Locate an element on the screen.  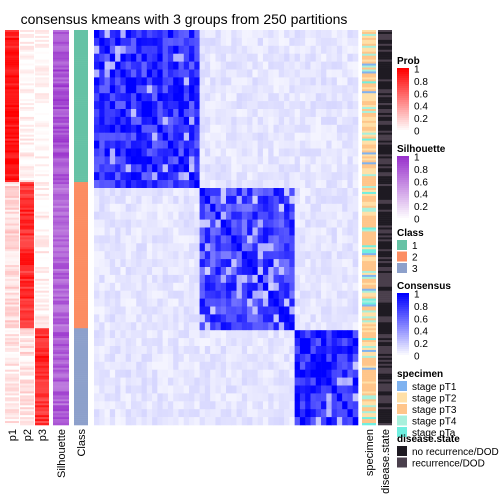
legend-tick-label: 0.2 is located at coordinates (421, 207).